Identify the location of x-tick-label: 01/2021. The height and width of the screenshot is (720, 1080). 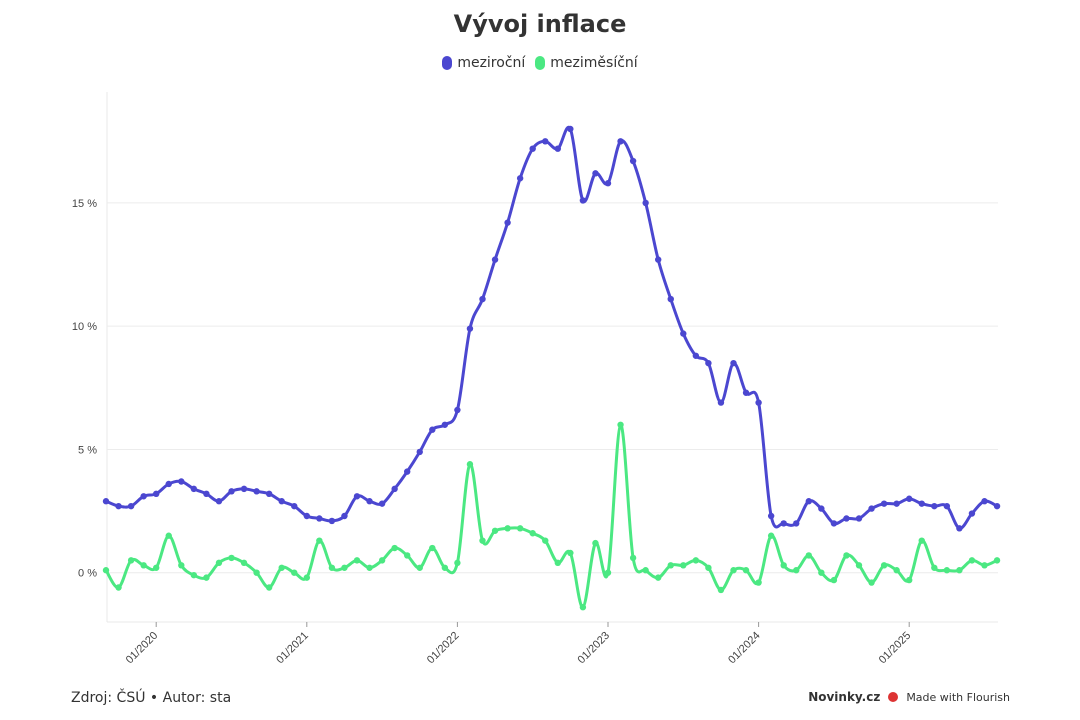
(292, 648).